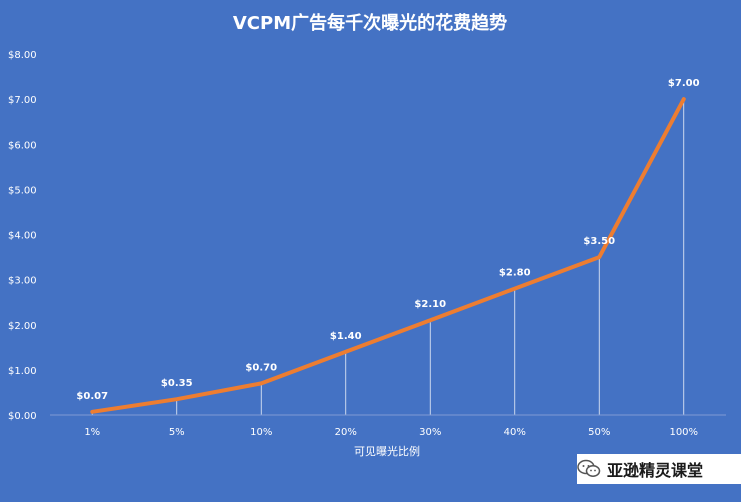 The height and width of the screenshot is (502, 741). I want to click on y-tick-label: $3.00, so click(22, 281).